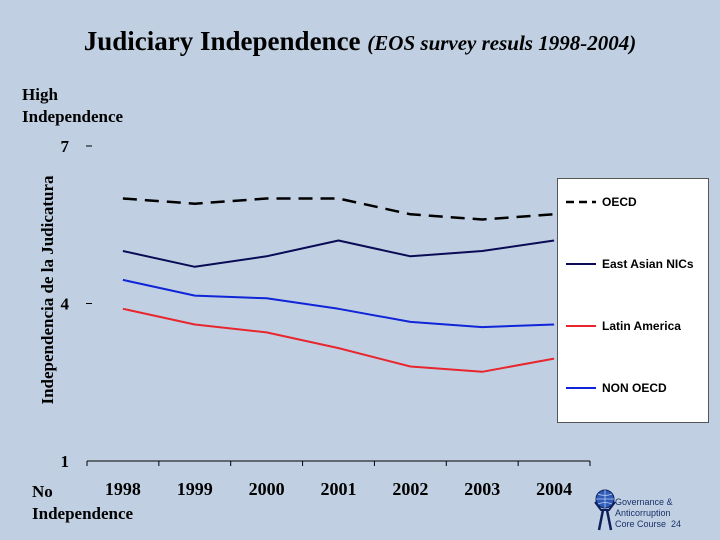 The height and width of the screenshot is (540, 720). I want to click on legend-swatch-oecd, so click(581, 202).